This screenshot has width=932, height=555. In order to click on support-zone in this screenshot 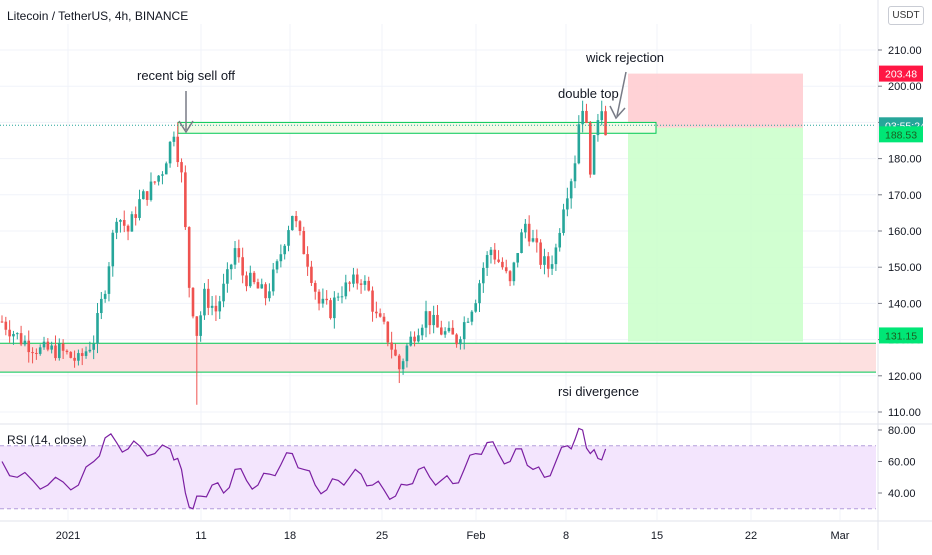, I will do `click(438, 358)`.